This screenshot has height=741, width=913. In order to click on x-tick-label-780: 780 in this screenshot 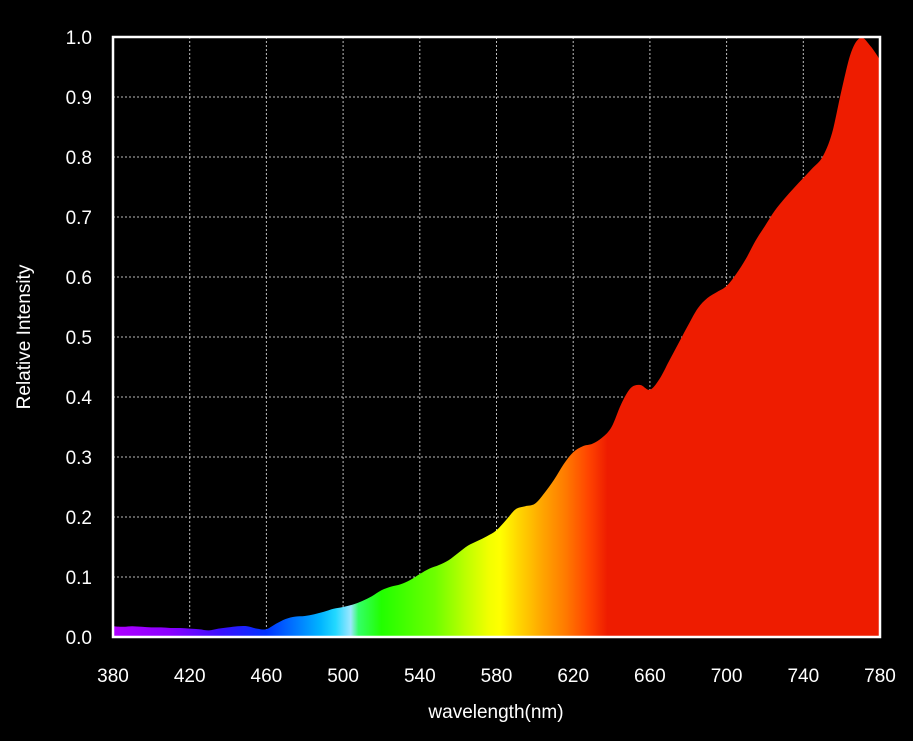, I will do `click(880, 676)`.